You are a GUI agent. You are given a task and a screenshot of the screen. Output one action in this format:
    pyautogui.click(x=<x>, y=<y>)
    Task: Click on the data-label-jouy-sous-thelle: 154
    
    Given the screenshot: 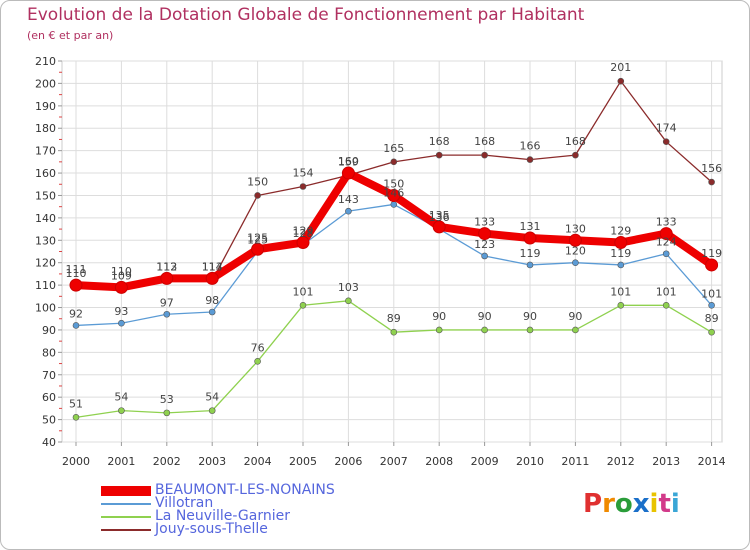 What is the action you would take?
    pyautogui.click(x=303, y=173)
    